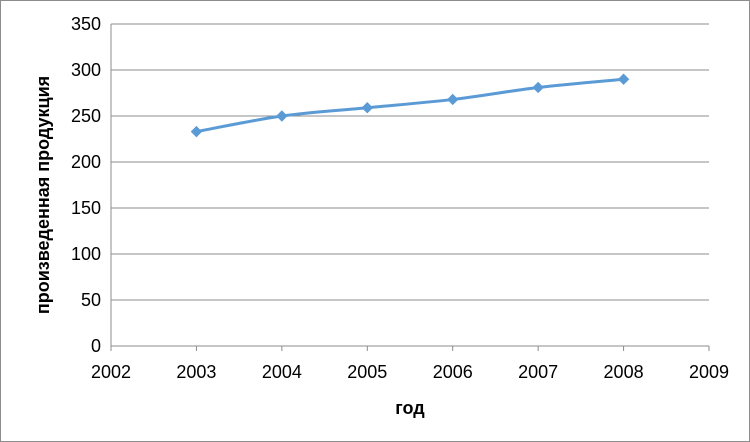  Describe the element at coordinates (282, 372) in the screenshot. I see `x-tick-label: 2004` at that location.